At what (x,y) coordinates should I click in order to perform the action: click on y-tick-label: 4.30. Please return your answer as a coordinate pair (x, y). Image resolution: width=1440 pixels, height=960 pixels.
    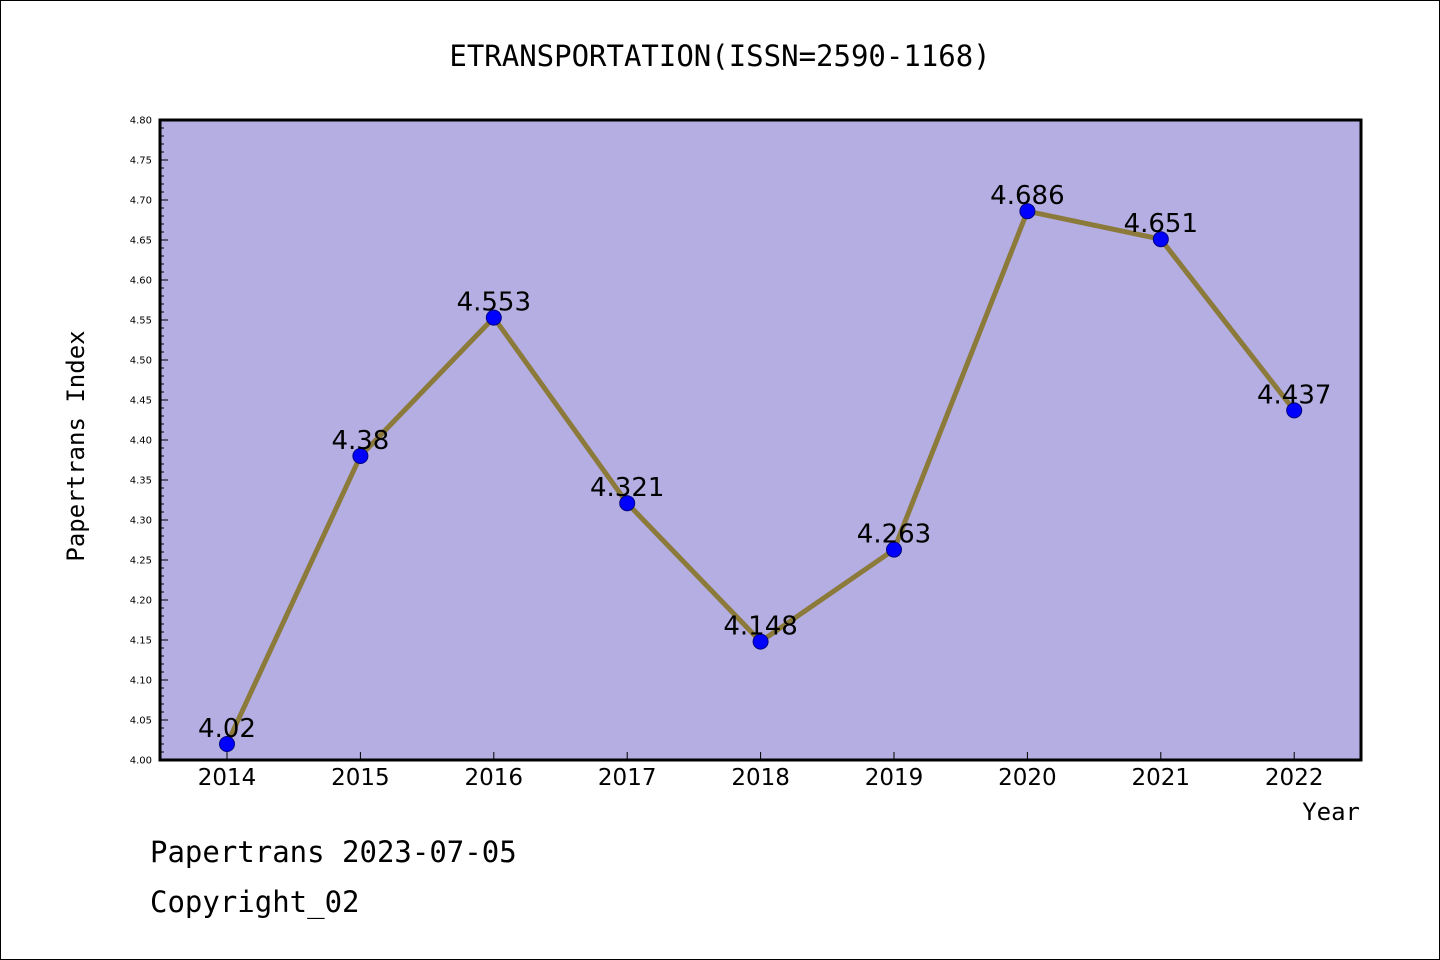
    Looking at the image, I should click on (141, 521).